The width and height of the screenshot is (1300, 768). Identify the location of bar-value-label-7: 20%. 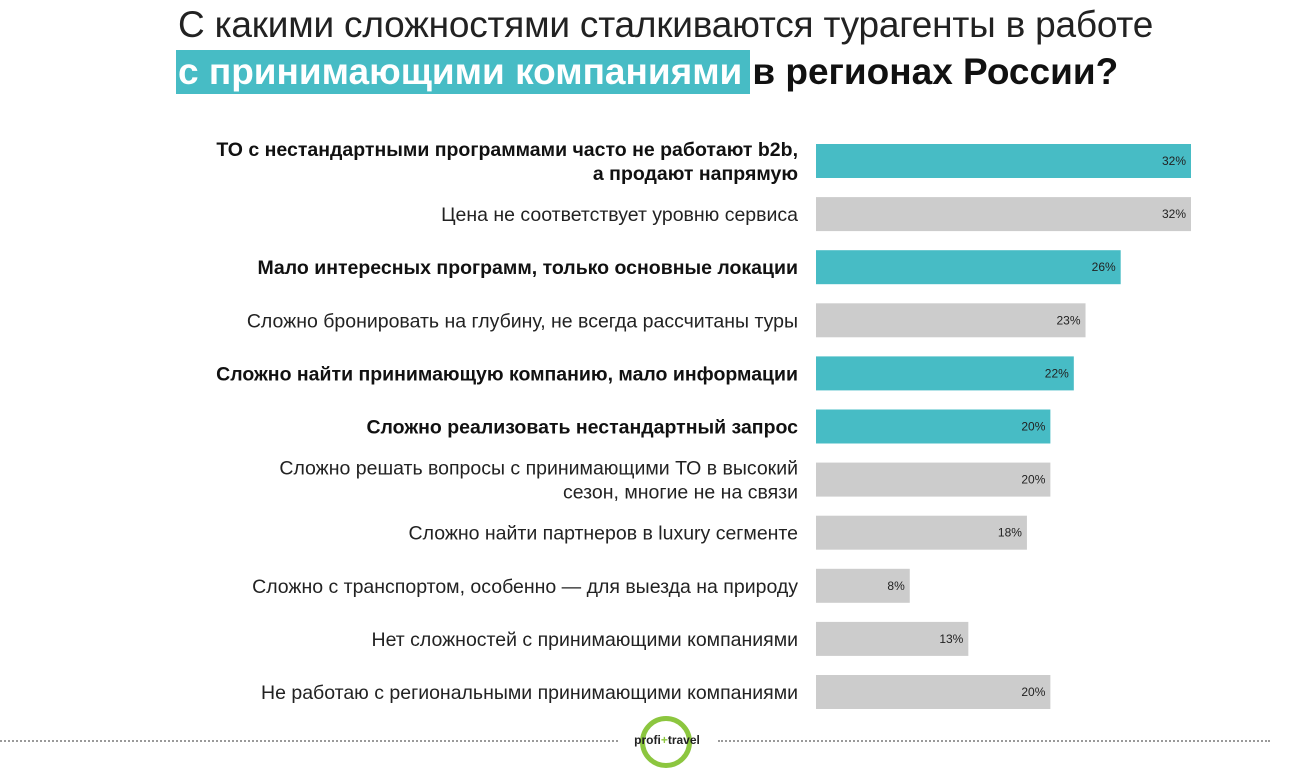
(1033, 480).